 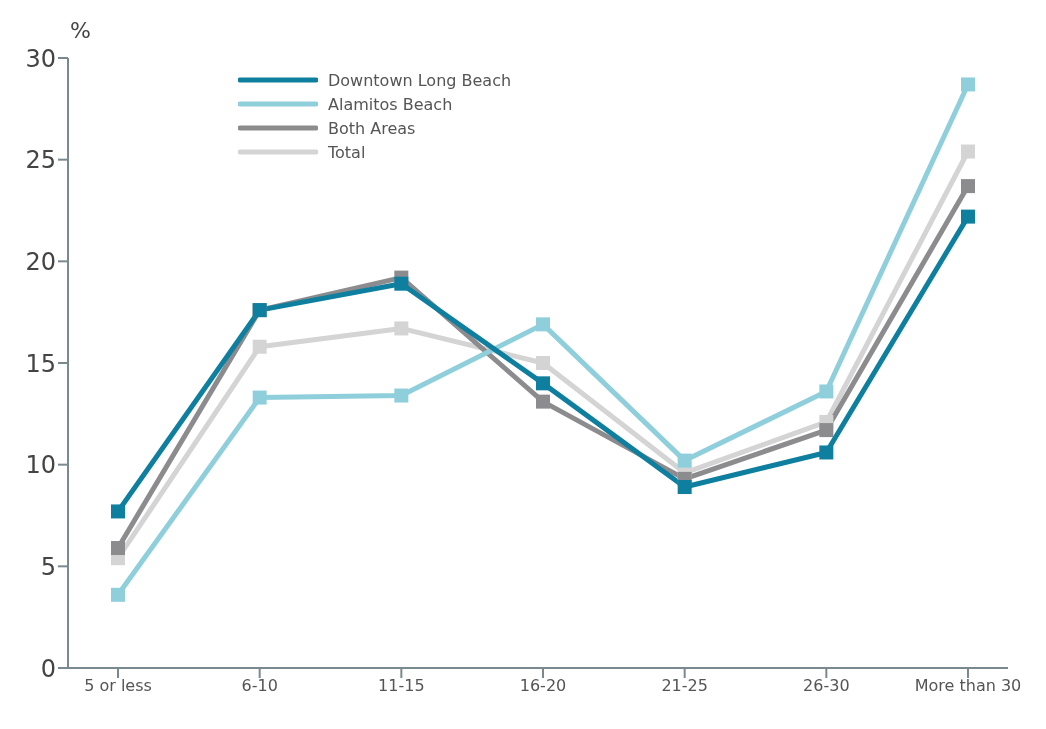 What do you see at coordinates (40, 58) in the screenshot?
I see `y-tick-label: 30` at bounding box center [40, 58].